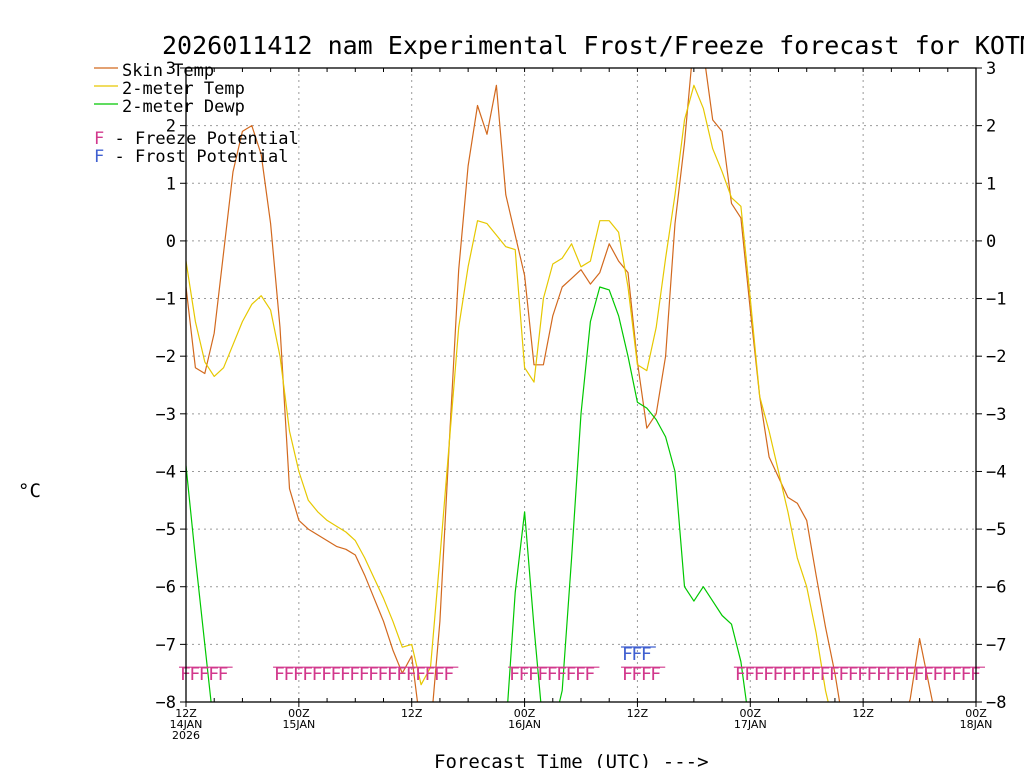  What do you see at coordinates (201, 139) in the screenshot?
I see `legend-freeze-text: - Freeze Potential` at bounding box center [201, 139].